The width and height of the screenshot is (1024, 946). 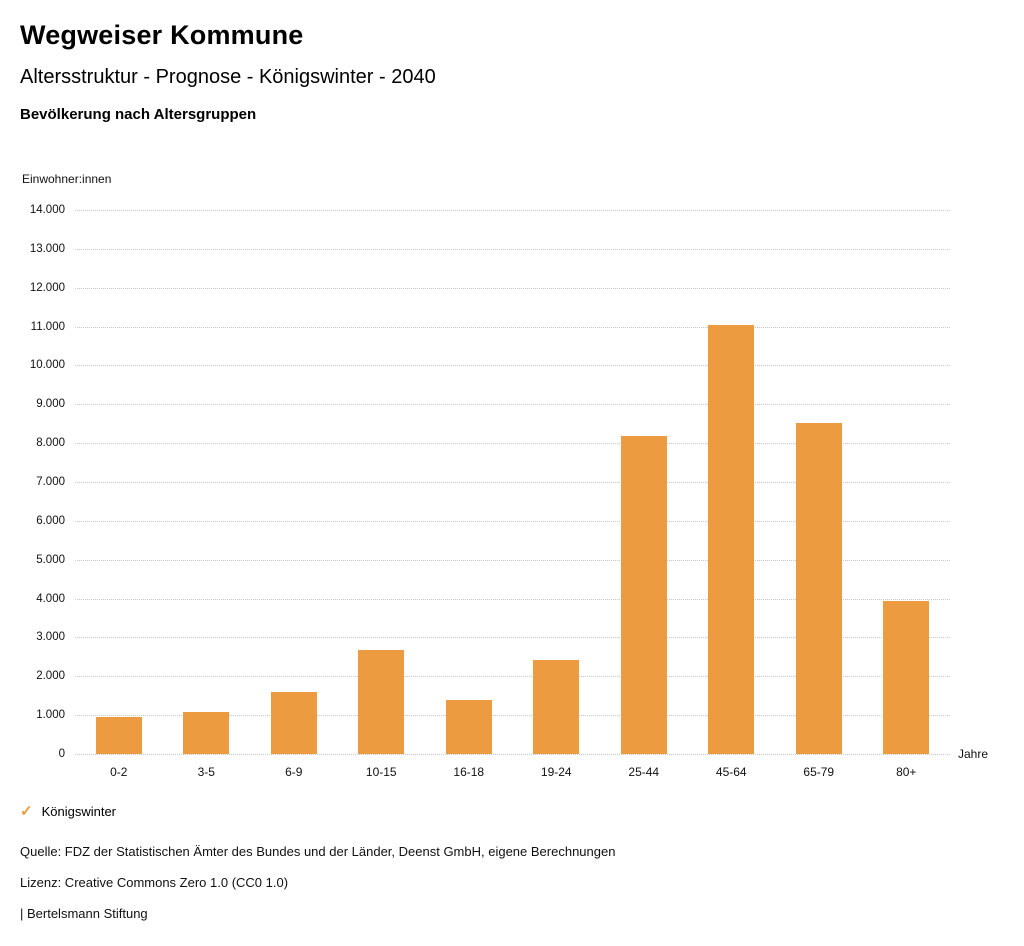 I want to click on y-tick-label: 2.000, so click(x=50, y=676).